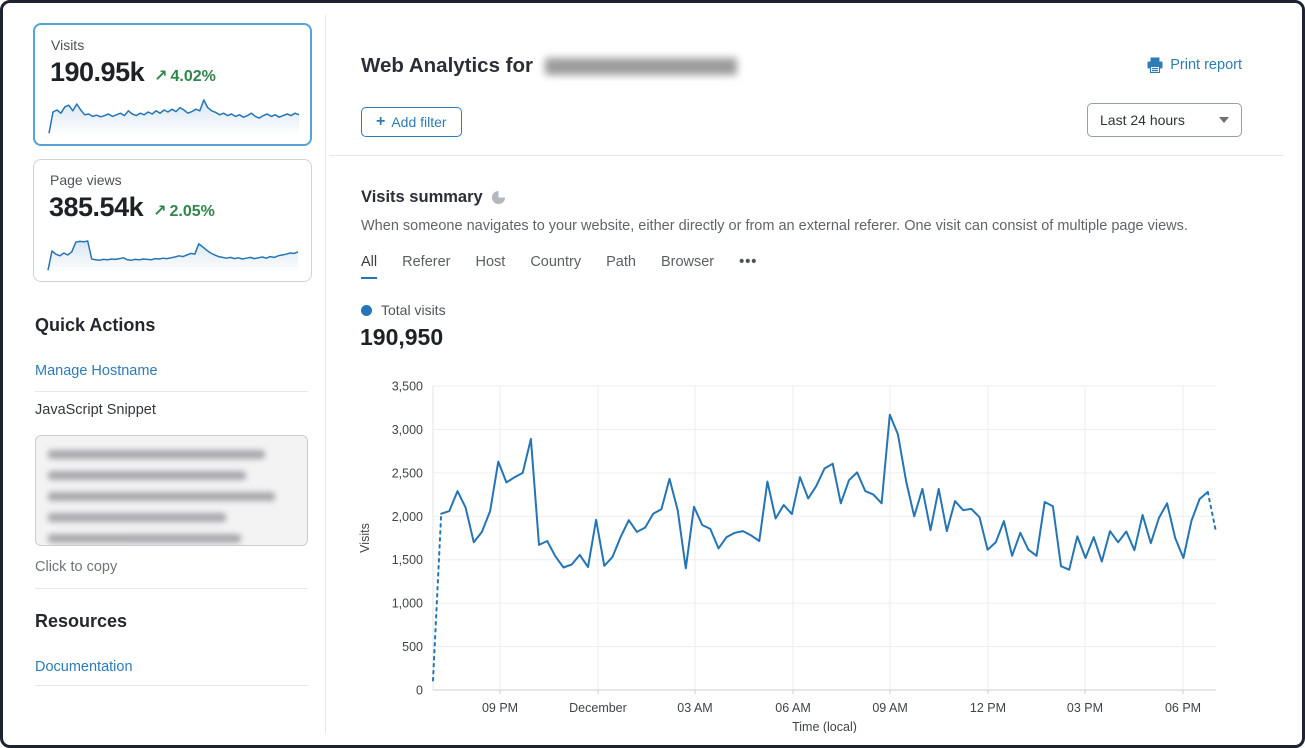 This screenshot has width=1305, height=748. I want to click on visits-trend-delta: 4.02%, so click(193, 76).